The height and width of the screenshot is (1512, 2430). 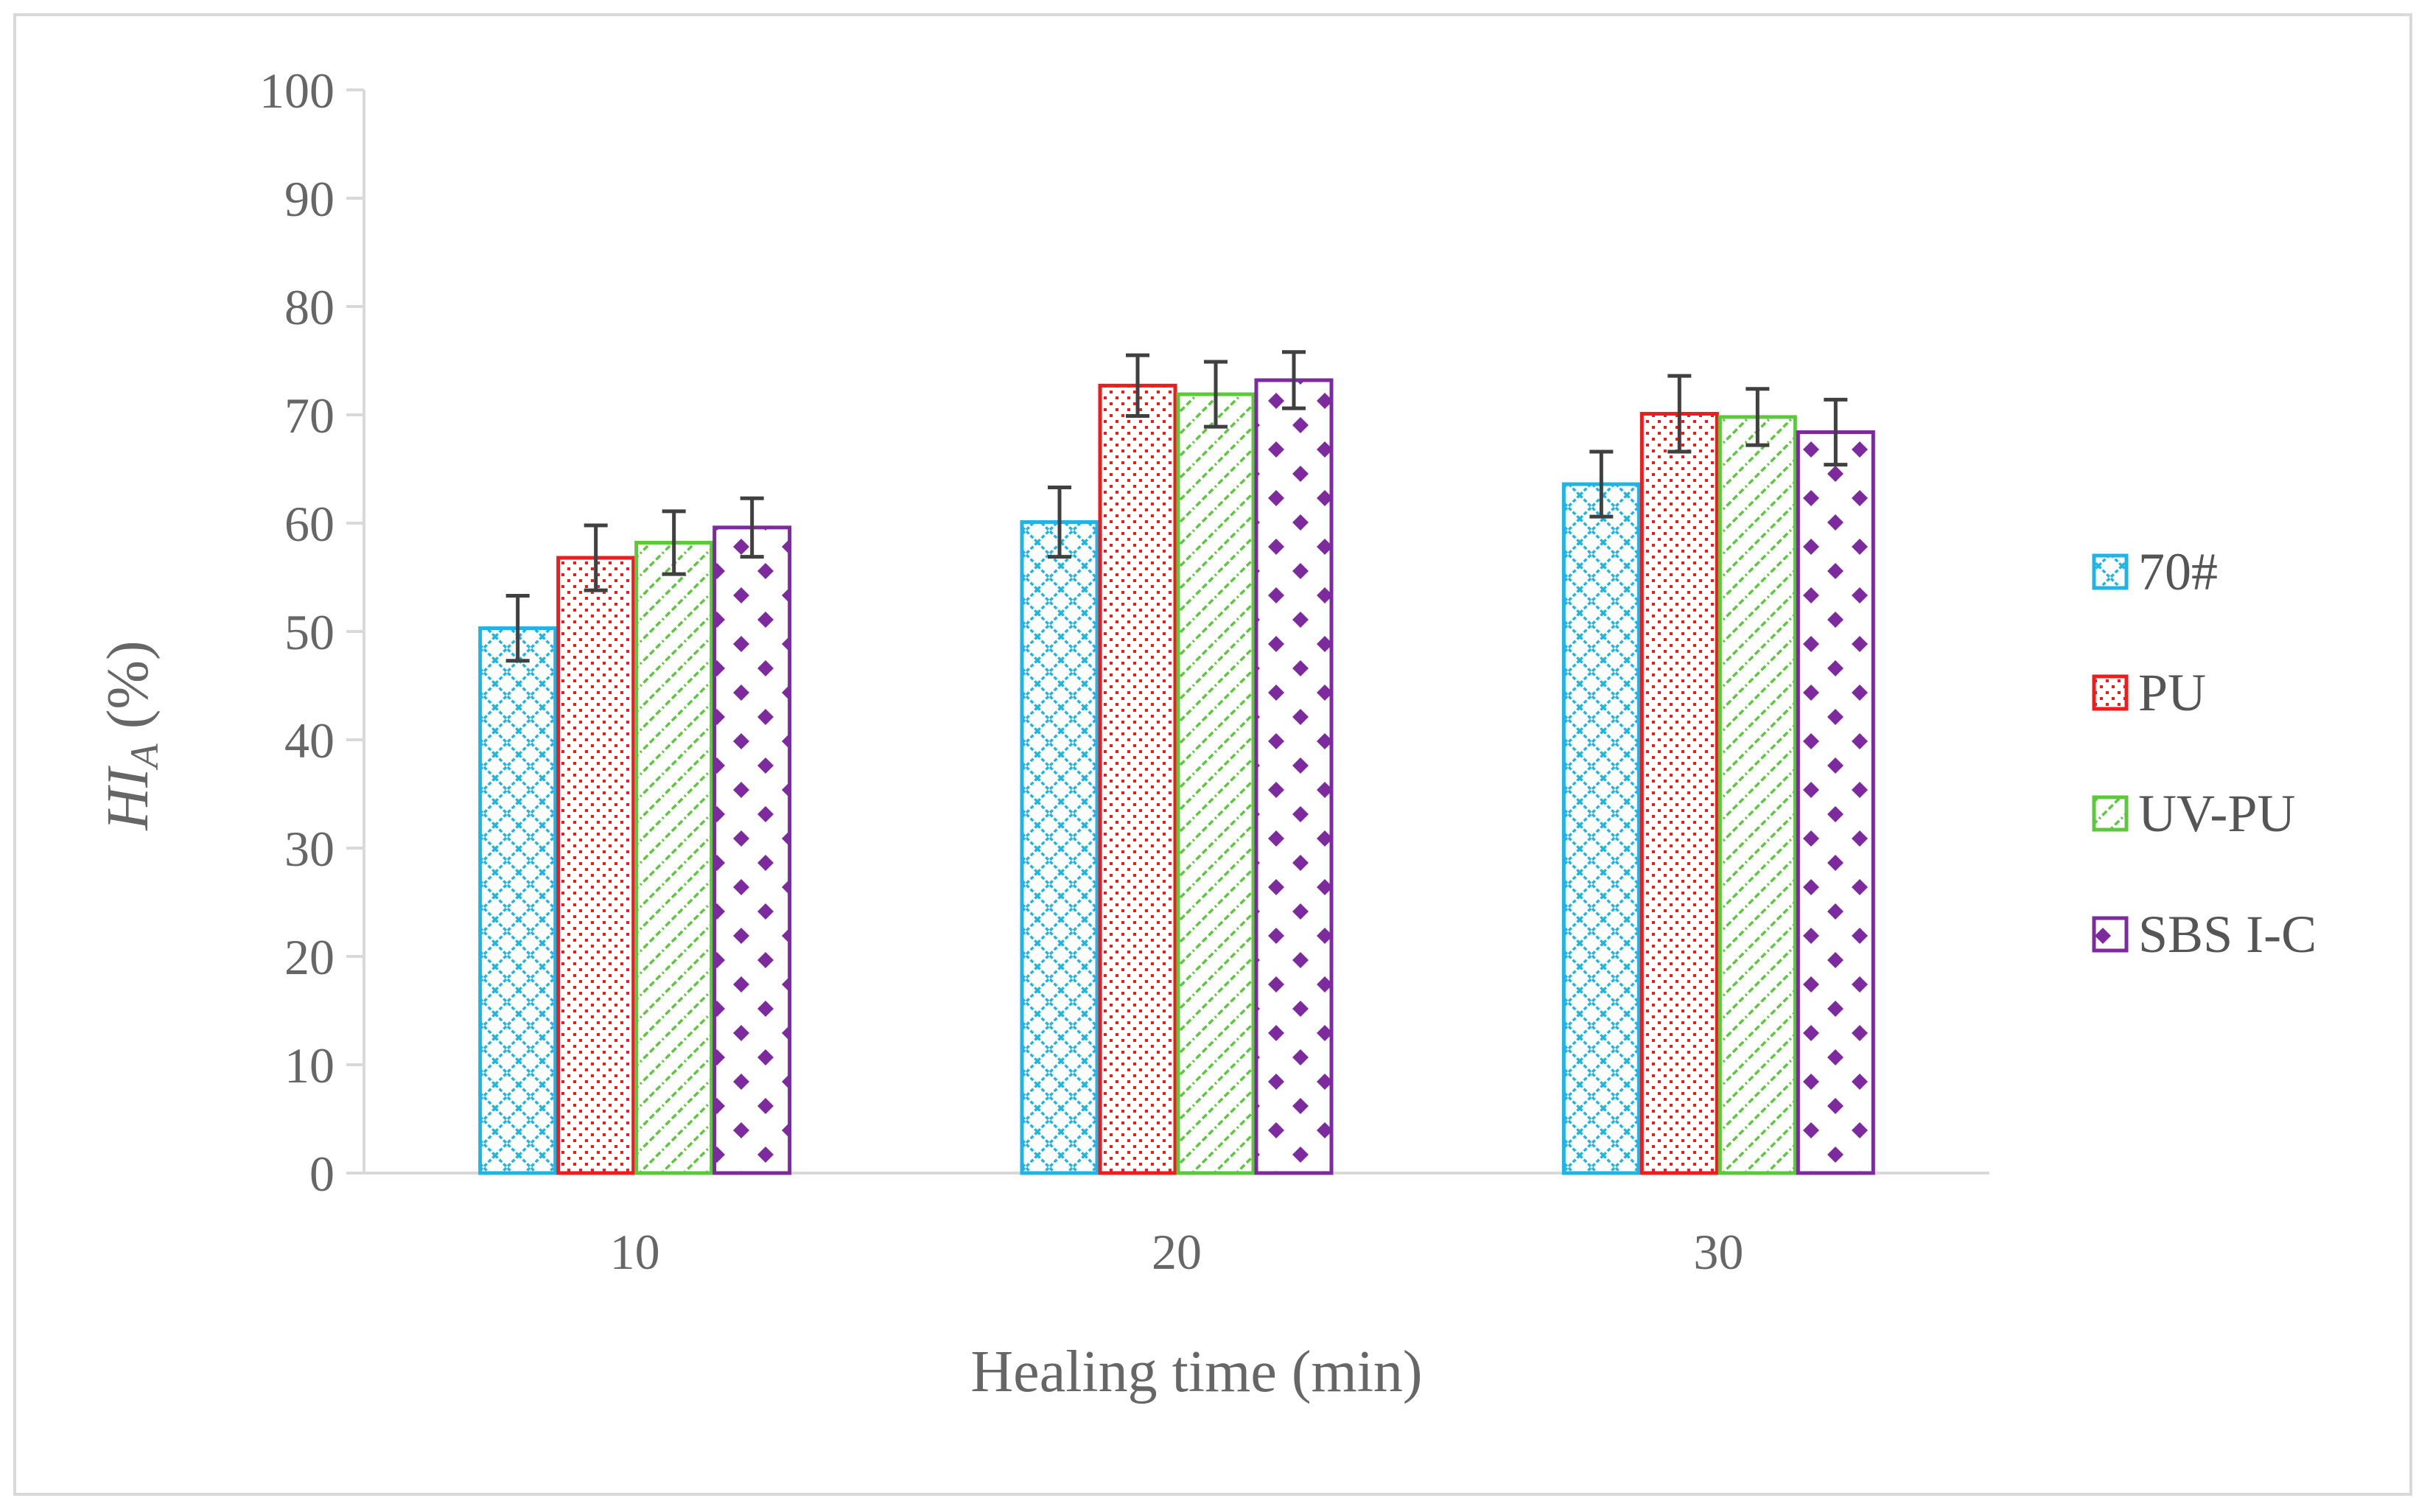 I want to click on y-tick-label: 90, so click(x=309, y=199).